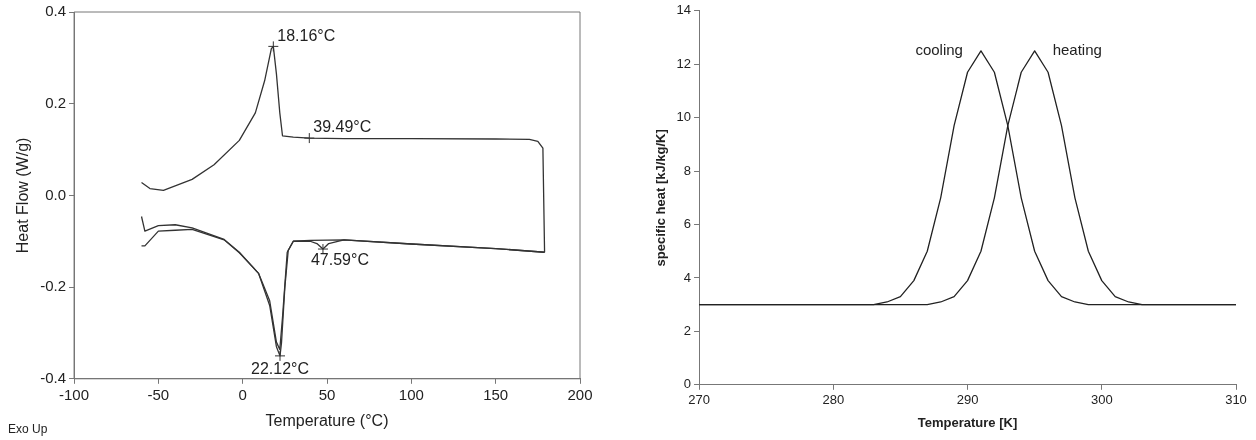 The image size is (1256, 440). I want to click on y-tick-label: 12, so click(684, 63).